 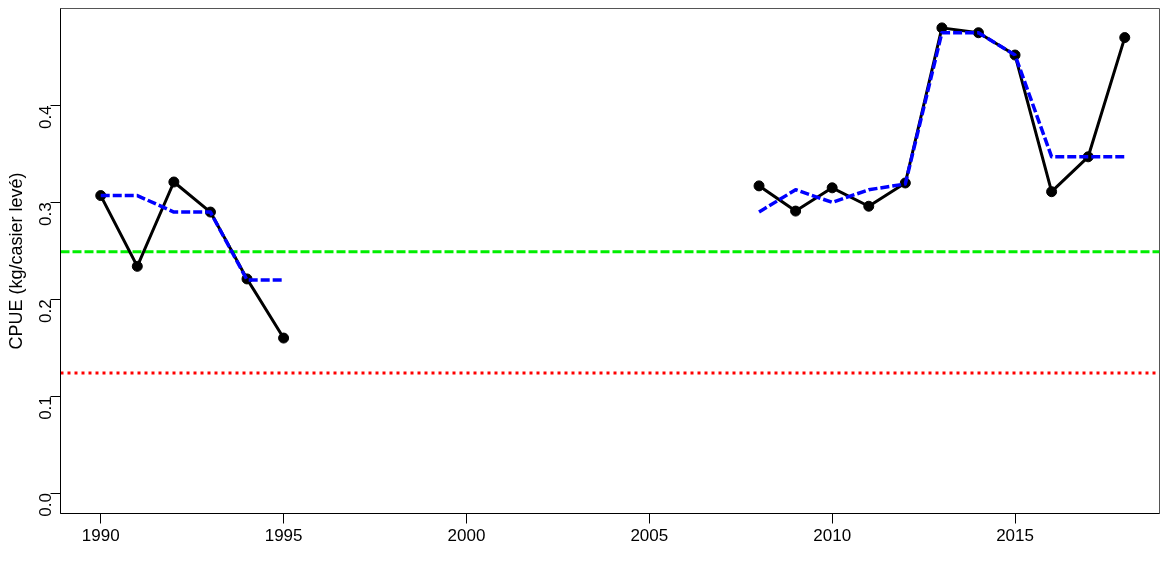 I want to click on y-axis-title: CPUE (kg/casier levé), so click(x=15, y=261).